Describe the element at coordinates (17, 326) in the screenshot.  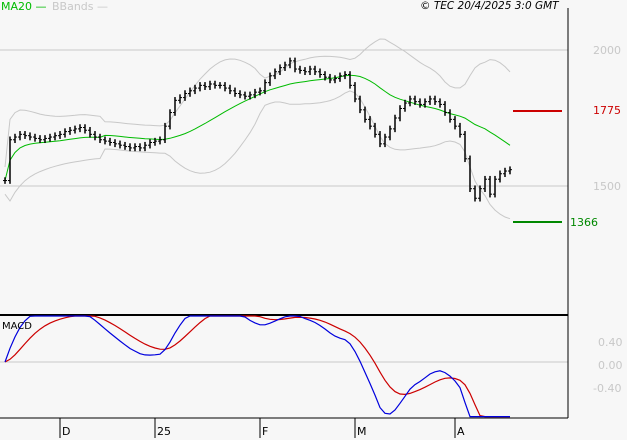
I see `macd-title: MACD` at that location.